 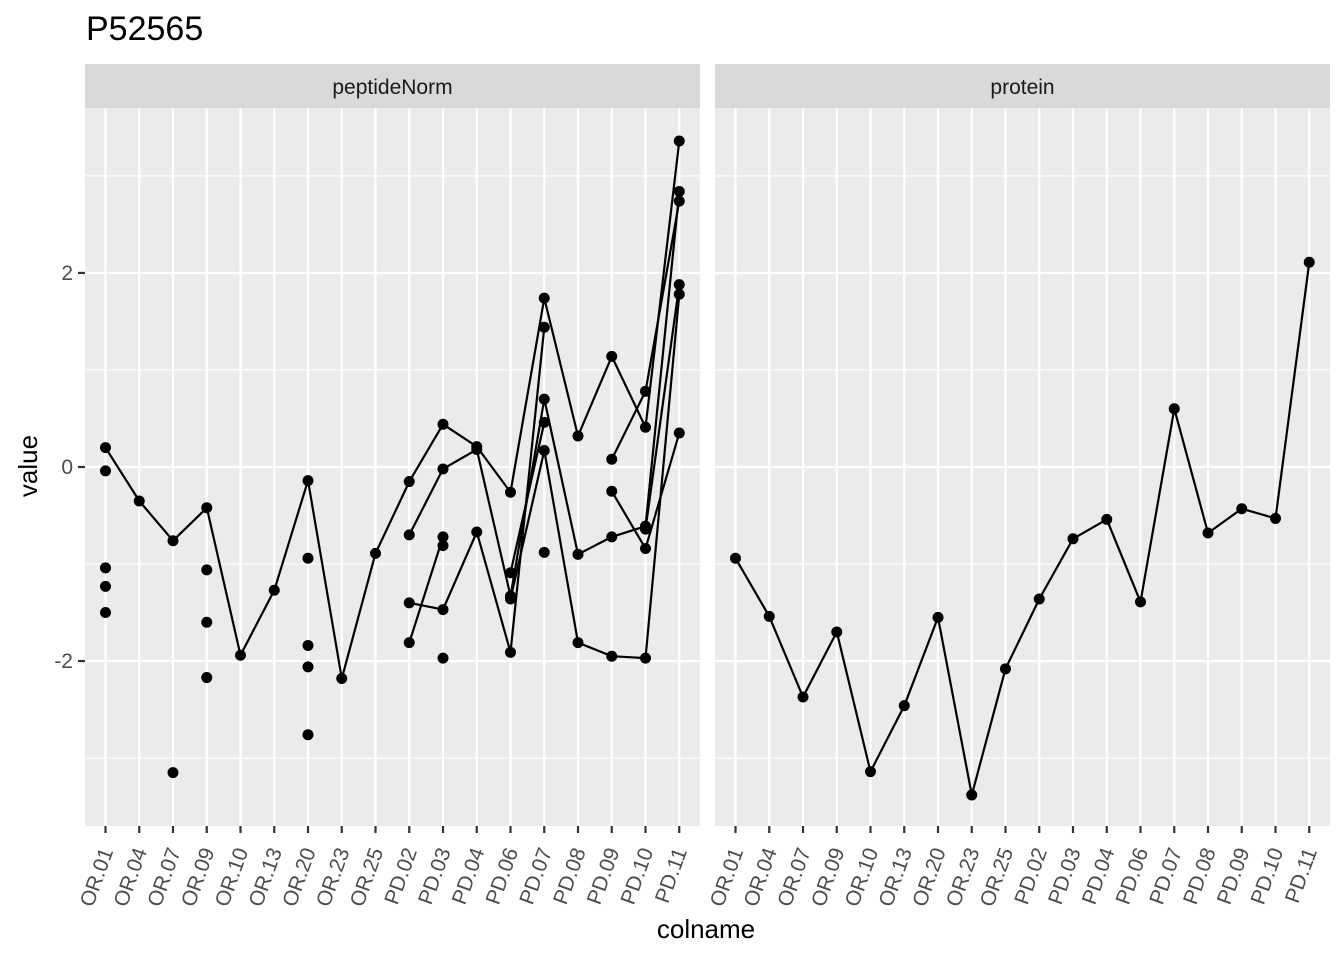 I want to click on y-tick-label: 0, so click(x=67, y=467).